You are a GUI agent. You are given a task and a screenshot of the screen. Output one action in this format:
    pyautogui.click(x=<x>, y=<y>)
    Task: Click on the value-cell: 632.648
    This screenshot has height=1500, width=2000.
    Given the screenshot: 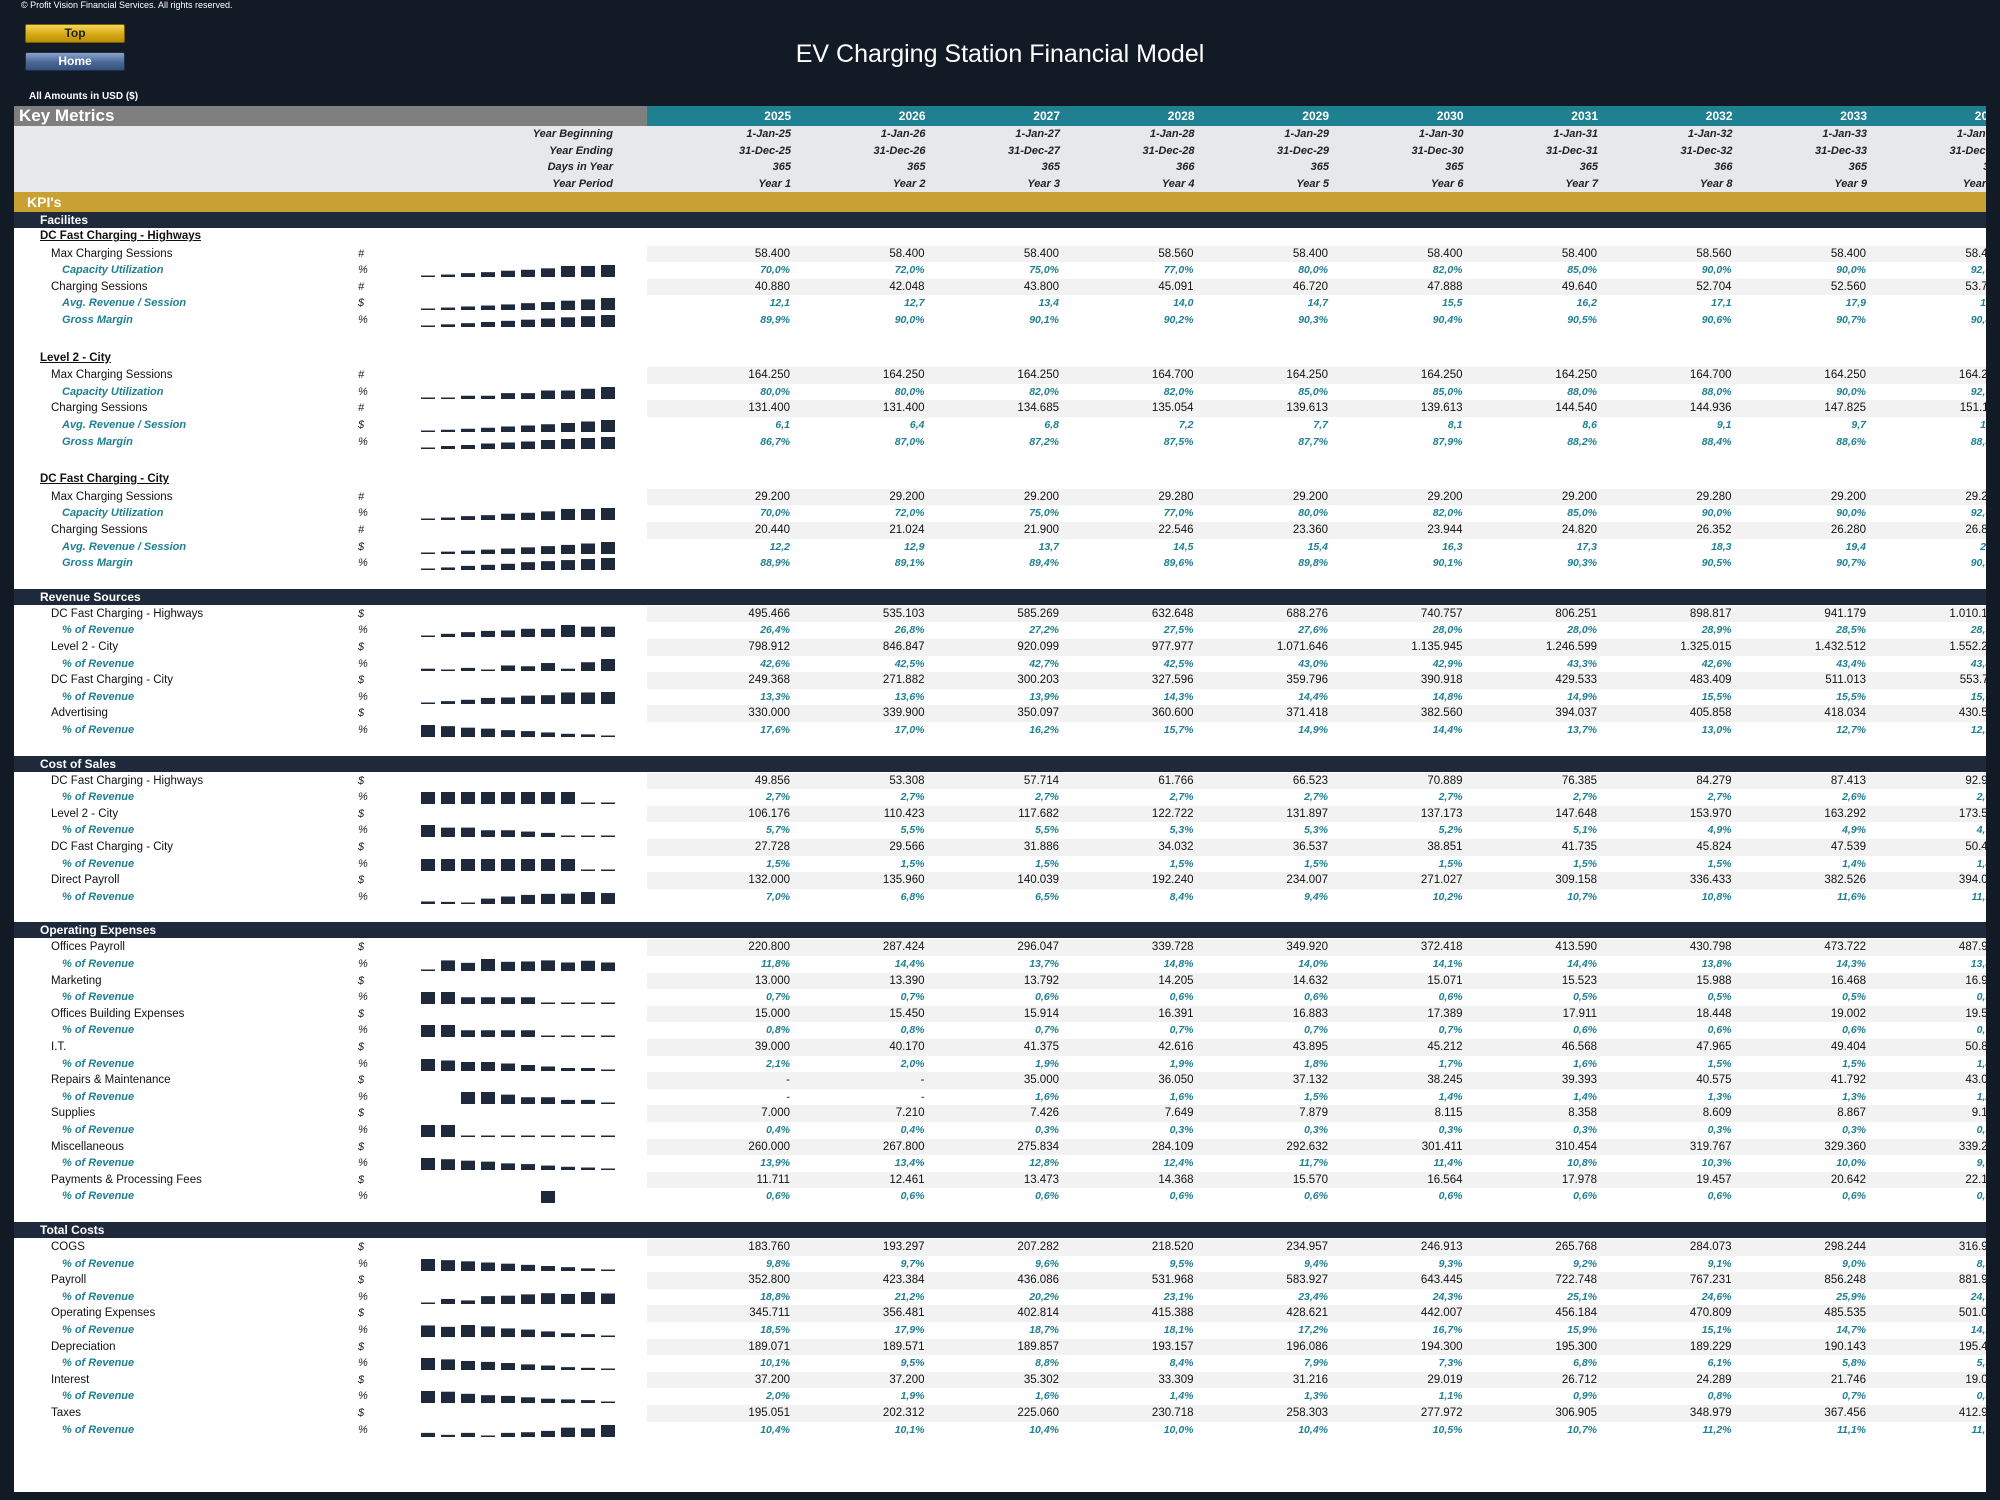 What is the action you would take?
    pyautogui.click(x=1172, y=613)
    